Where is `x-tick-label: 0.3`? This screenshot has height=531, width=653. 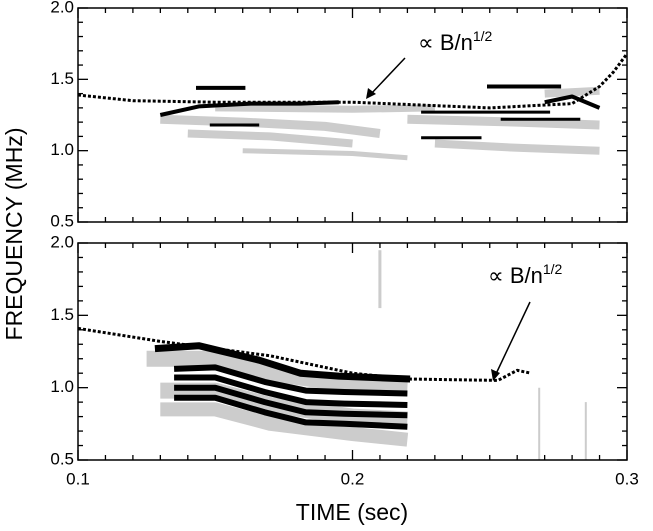 x-tick-label: 0.3 is located at coordinates (627, 478).